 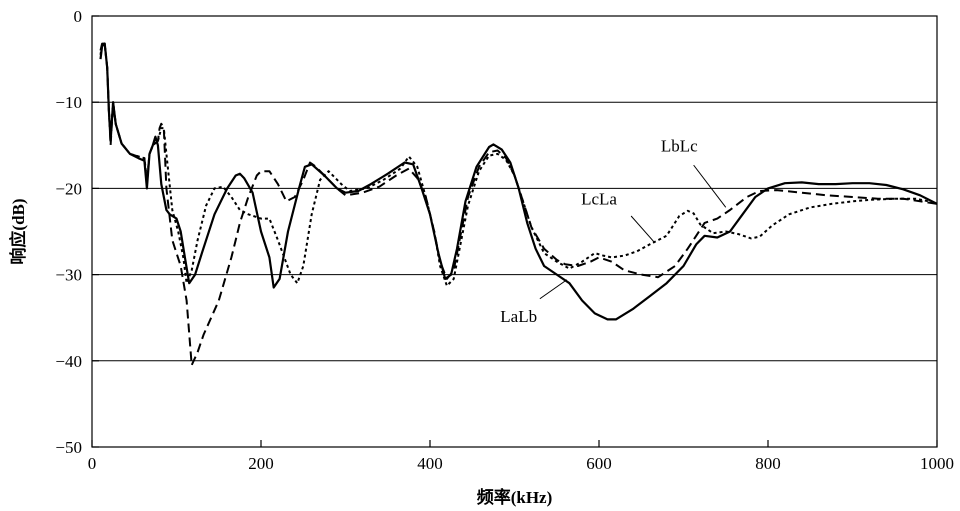 What do you see at coordinates (68, 361) in the screenshot?
I see `y-tick-label: −40` at bounding box center [68, 361].